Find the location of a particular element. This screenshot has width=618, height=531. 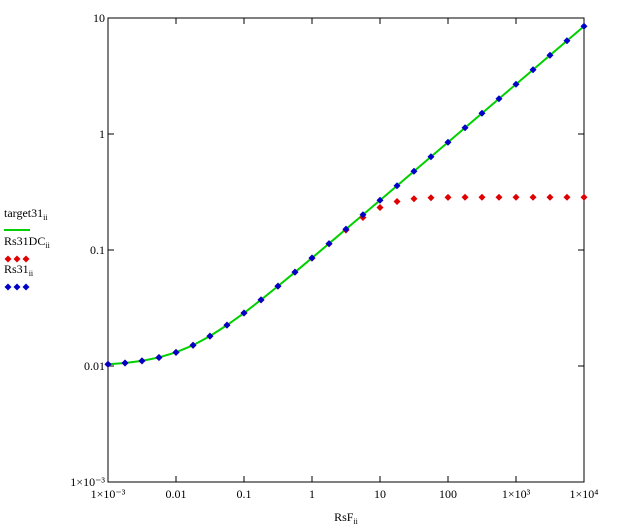

legend-label-text: target31 is located at coordinates (23, 213).